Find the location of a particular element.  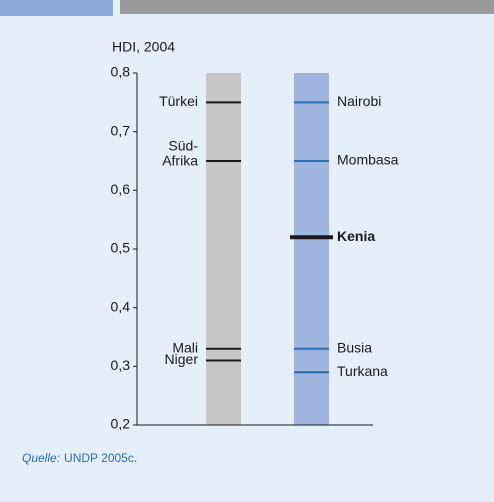

y-tick-label: 0,3 is located at coordinates (121, 365).